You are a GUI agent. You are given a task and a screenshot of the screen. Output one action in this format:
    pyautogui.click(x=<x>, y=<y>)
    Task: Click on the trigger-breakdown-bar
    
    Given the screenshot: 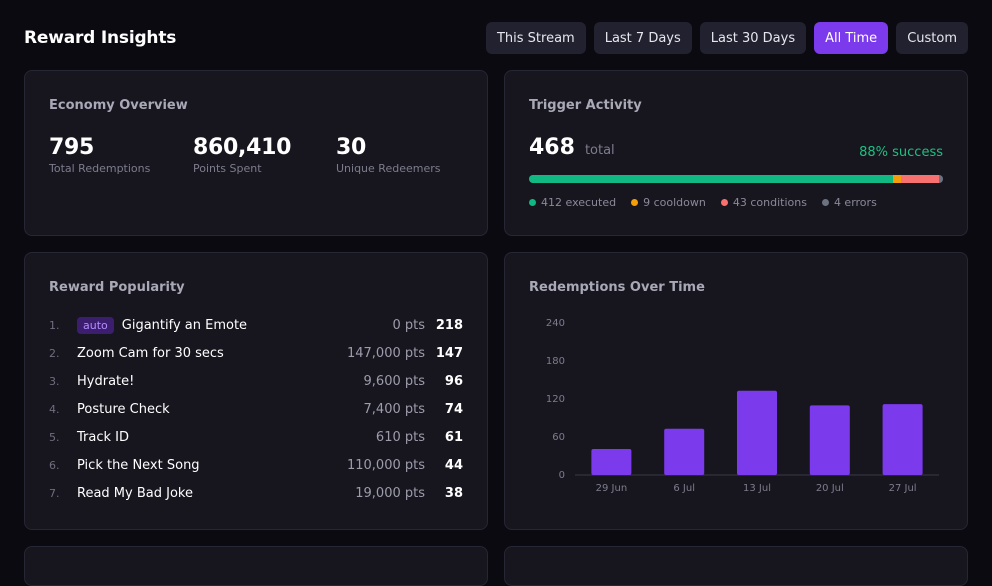 What is the action you would take?
    pyautogui.click(x=736, y=179)
    